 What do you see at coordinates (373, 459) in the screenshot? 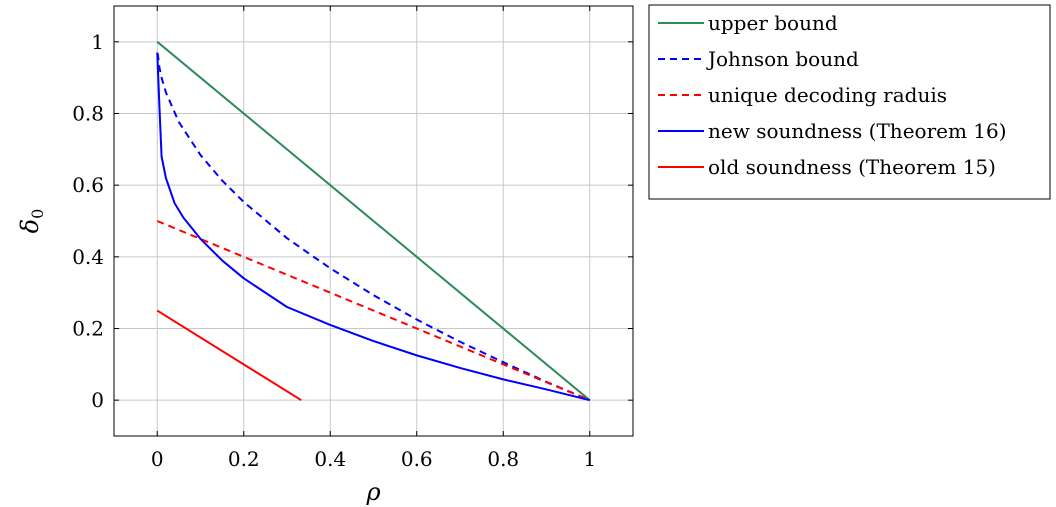
I see `x-tick-labels: 0 0.2 0.4 0.6 0.8 1` at bounding box center [373, 459].